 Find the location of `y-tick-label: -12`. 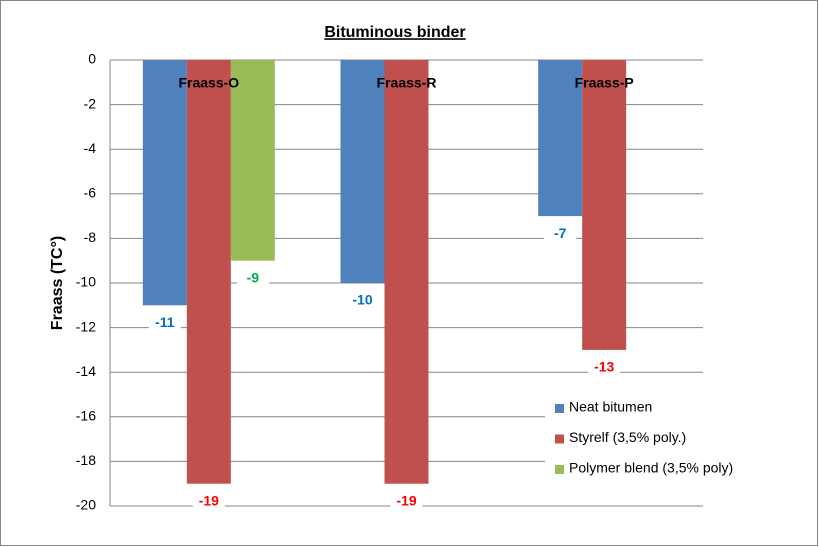

y-tick-label: -12 is located at coordinates (86, 326).